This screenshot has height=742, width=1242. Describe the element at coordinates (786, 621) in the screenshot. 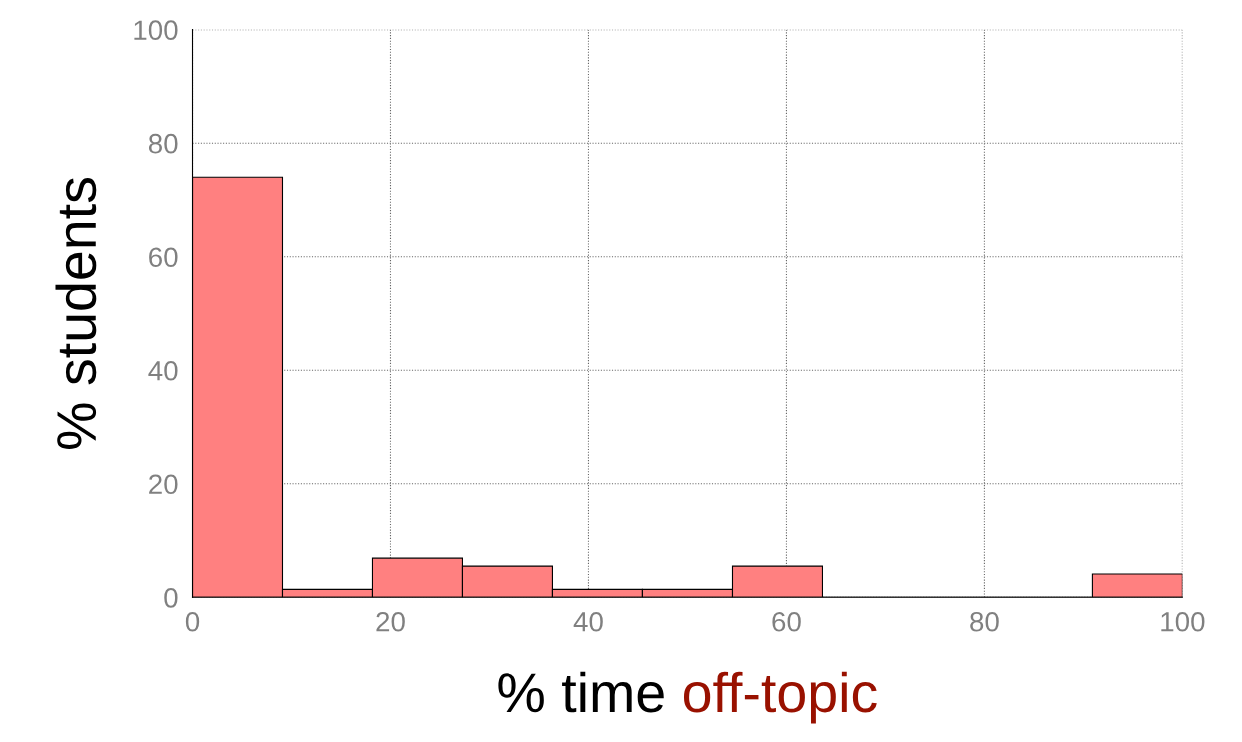

I see `x-tick-label: 60` at that location.